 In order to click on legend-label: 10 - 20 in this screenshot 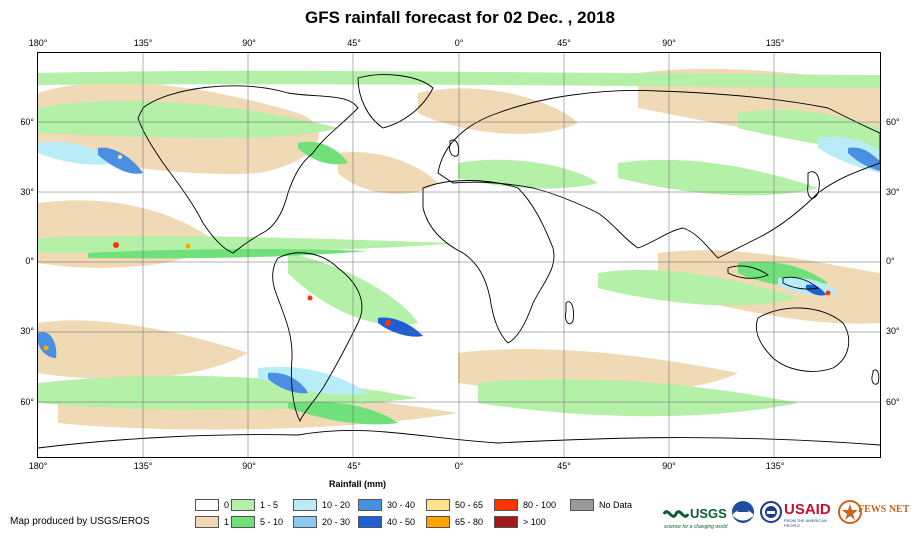, I will do `click(336, 505)`.